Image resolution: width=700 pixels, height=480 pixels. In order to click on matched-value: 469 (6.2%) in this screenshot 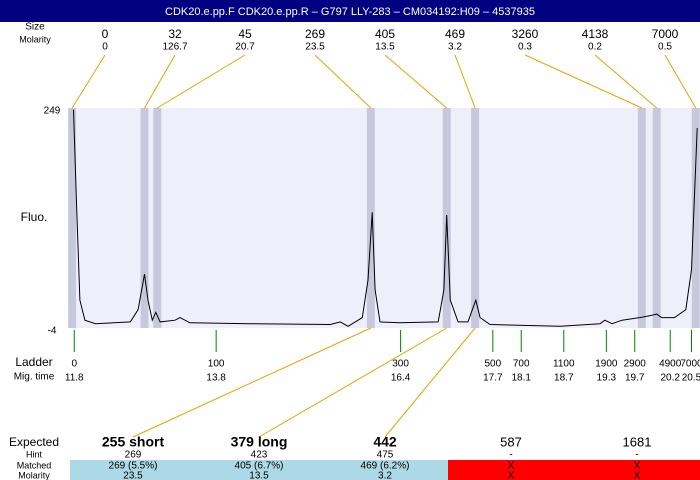, I will do `click(385, 466)`.